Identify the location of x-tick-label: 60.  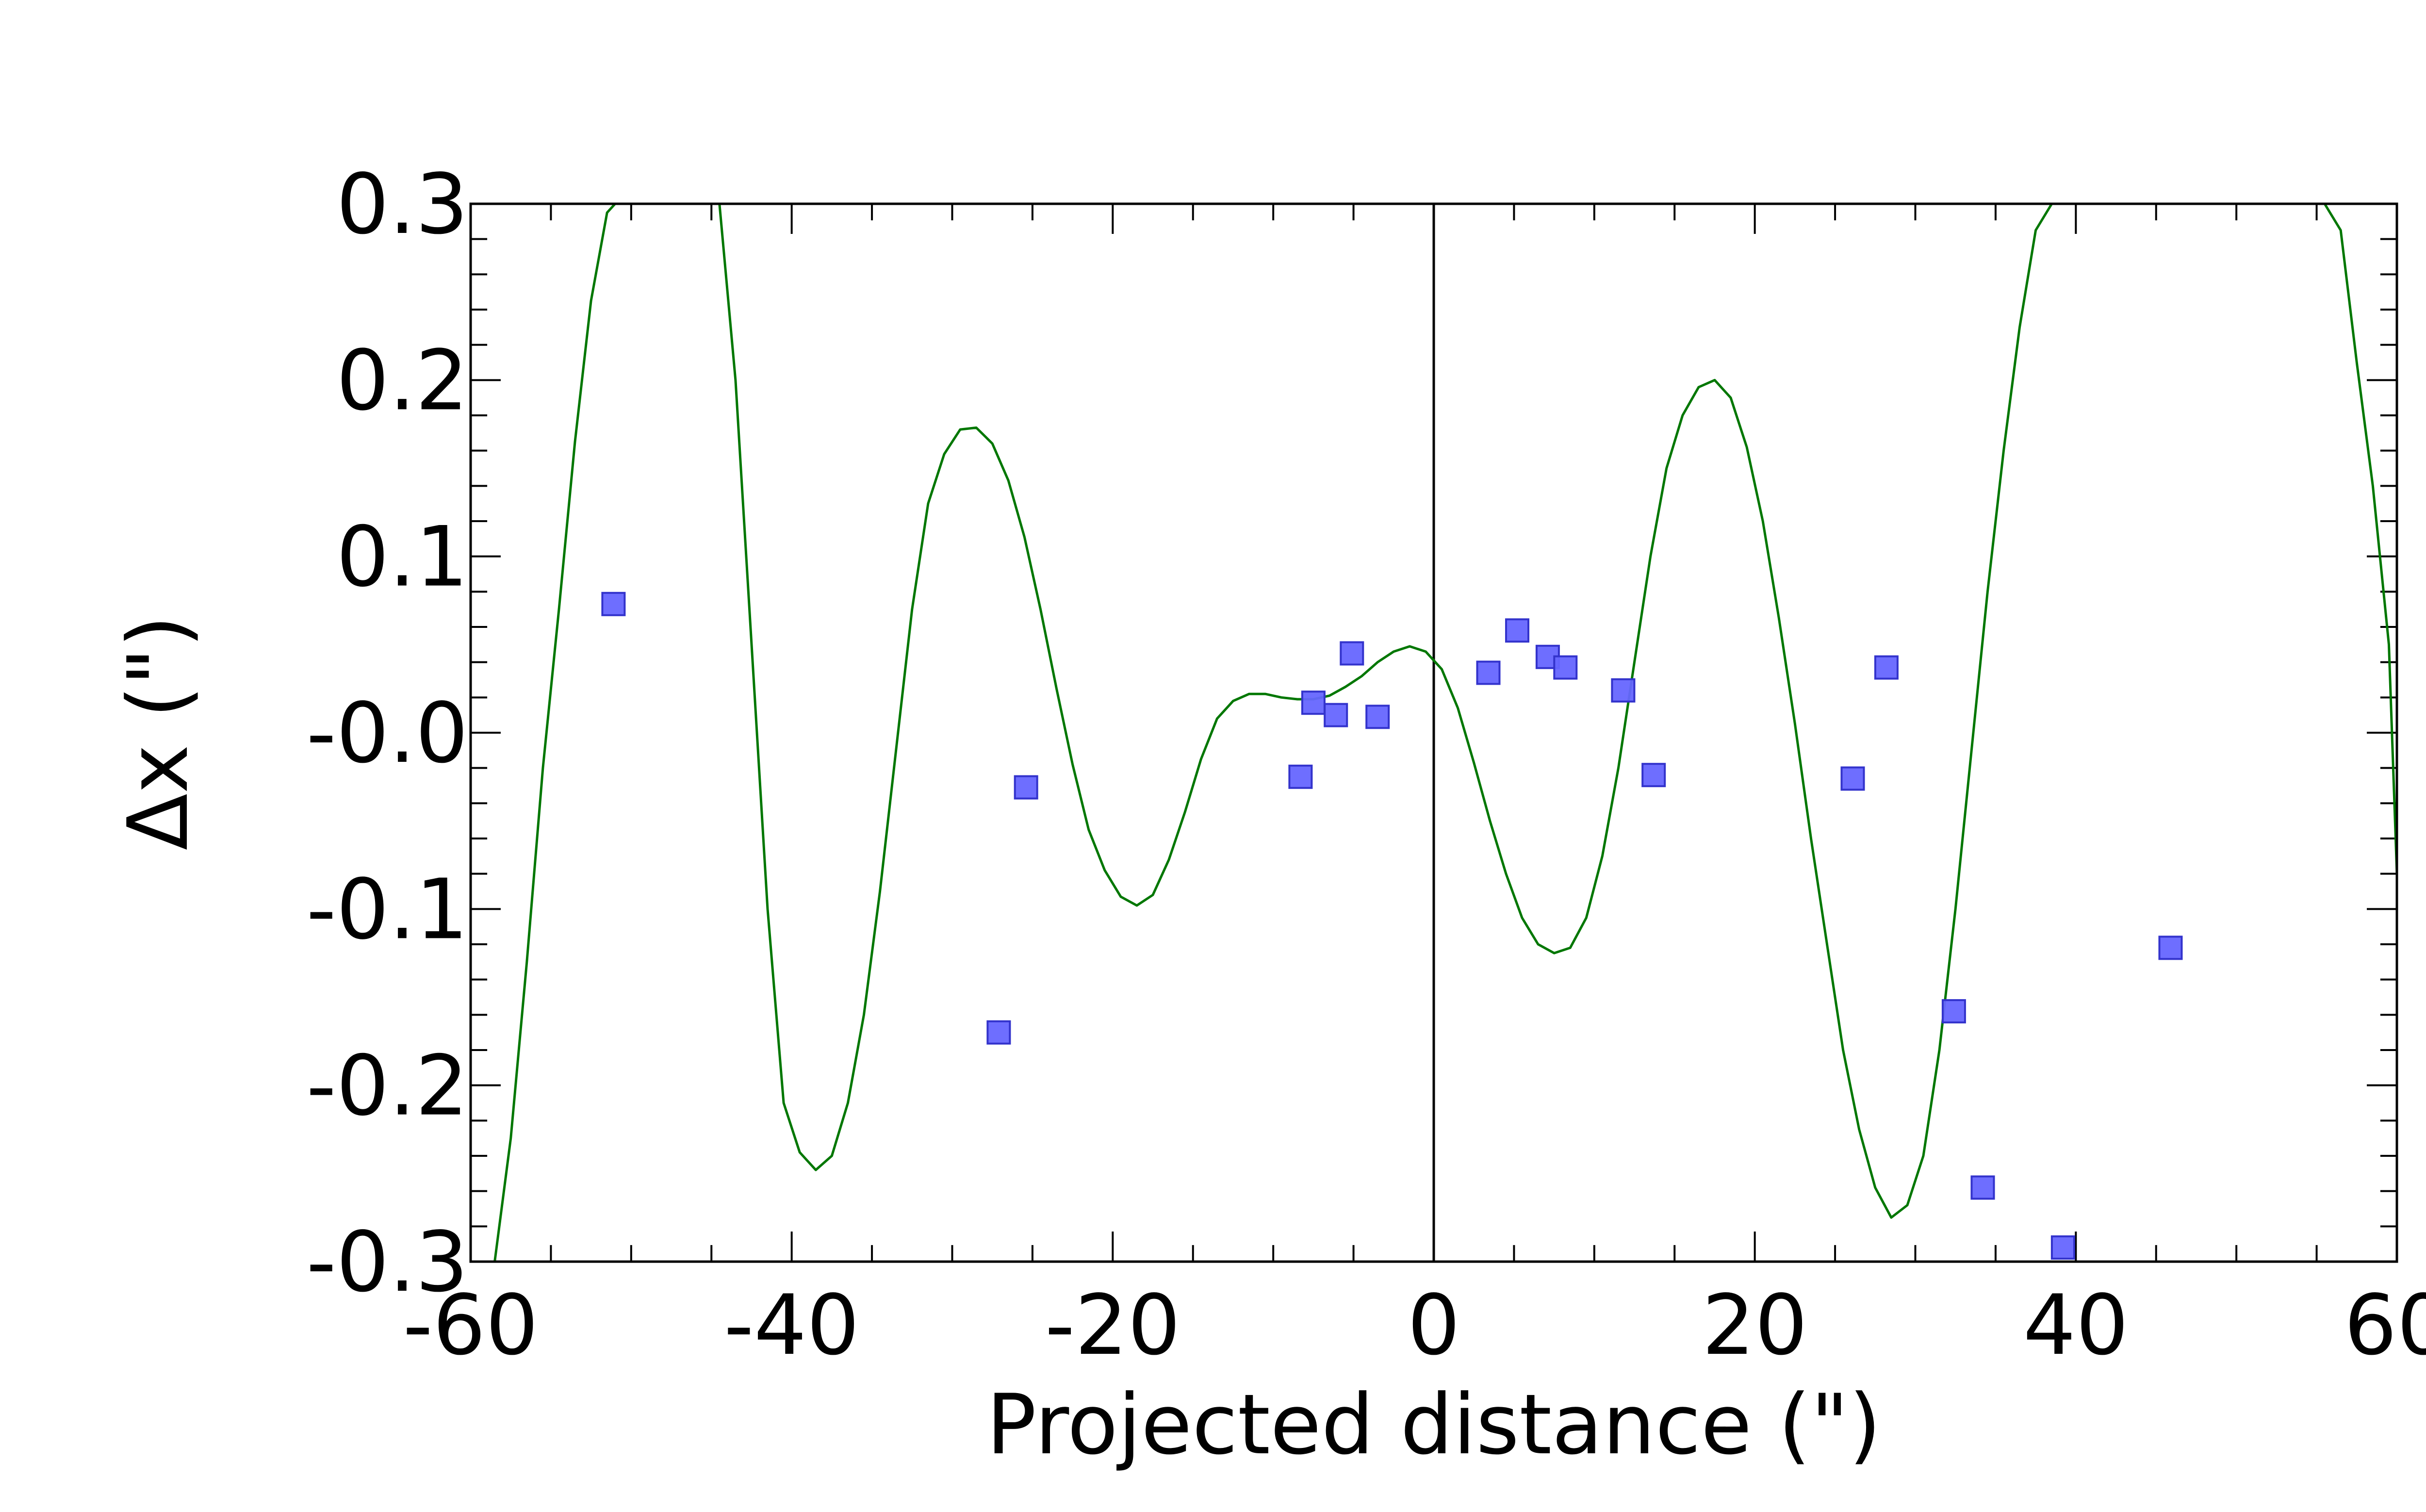
(2385, 1325).